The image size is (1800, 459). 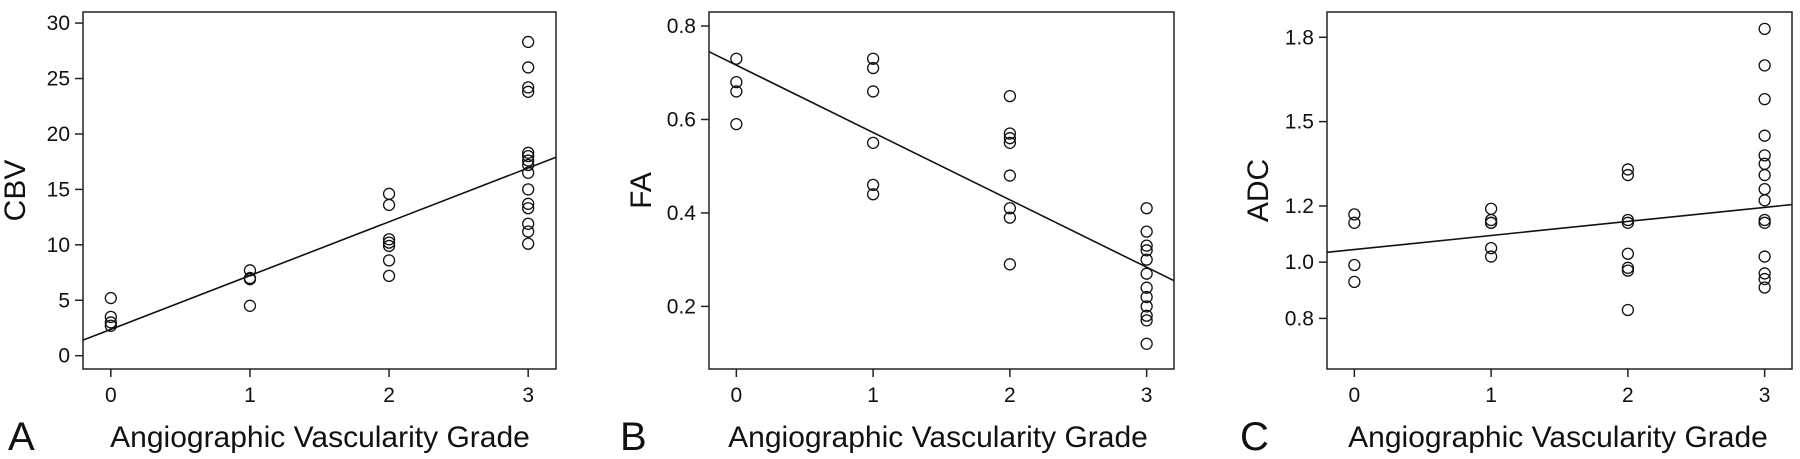 I want to click on y-tick-label: 1.0, so click(x=1299, y=262).